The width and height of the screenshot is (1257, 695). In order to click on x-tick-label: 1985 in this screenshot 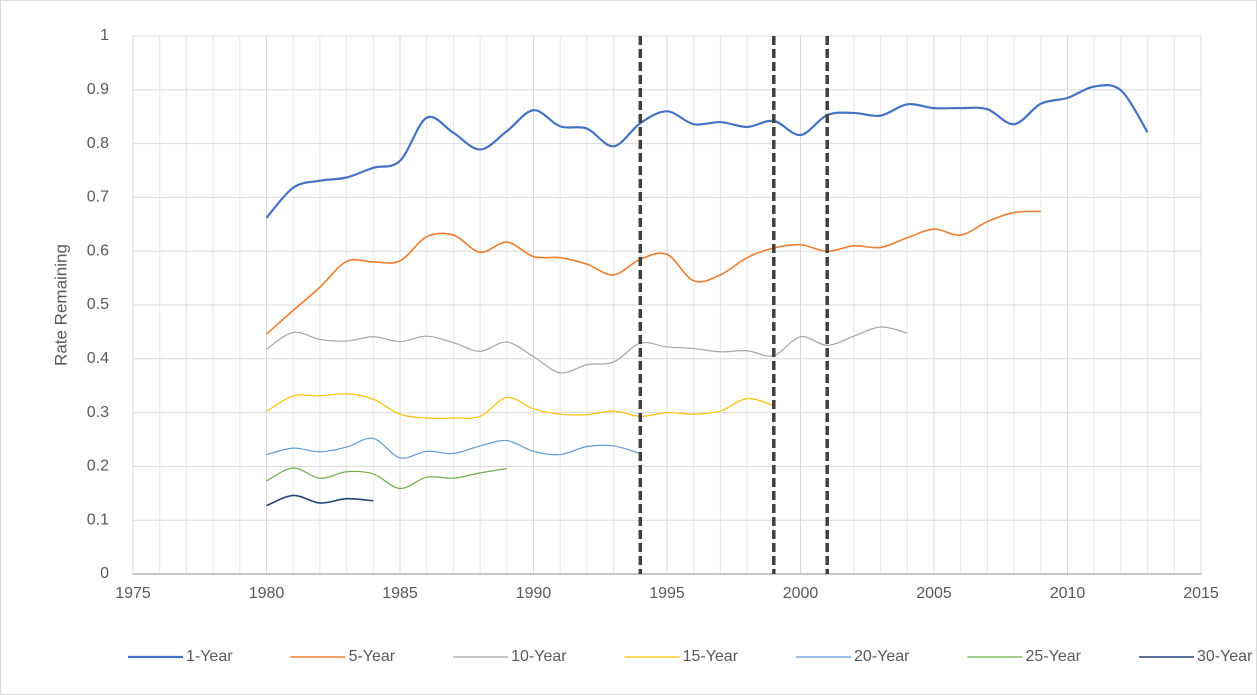, I will do `click(400, 593)`.